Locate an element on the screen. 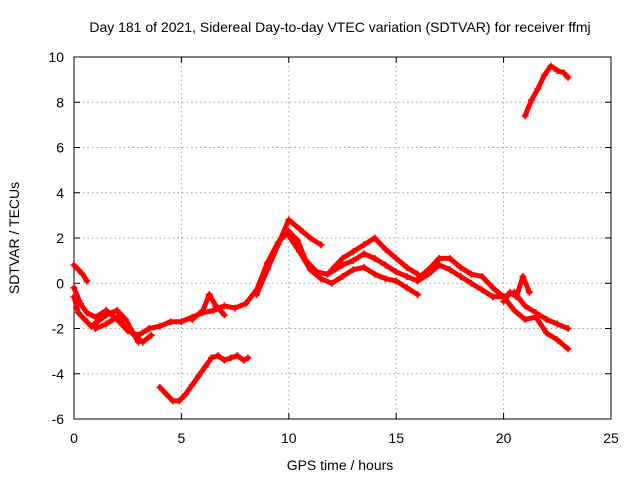 This screenshot has height=480, width=640. y-tick-label: 4 is located at coordinates (60, 193).